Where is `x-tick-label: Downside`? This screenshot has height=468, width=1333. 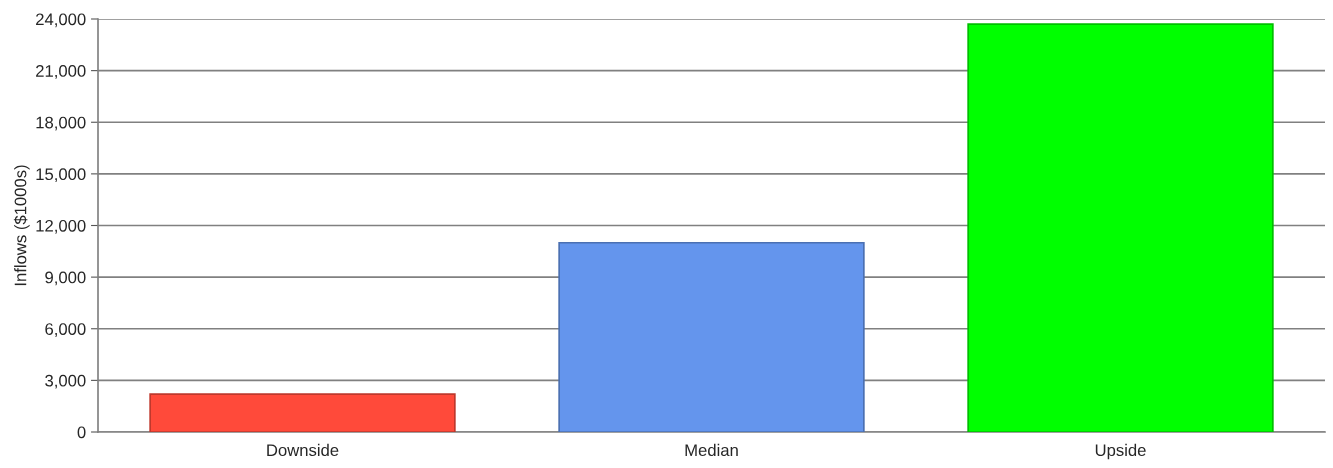
x-tick-label: Downside is located at coordinates (303, 450).